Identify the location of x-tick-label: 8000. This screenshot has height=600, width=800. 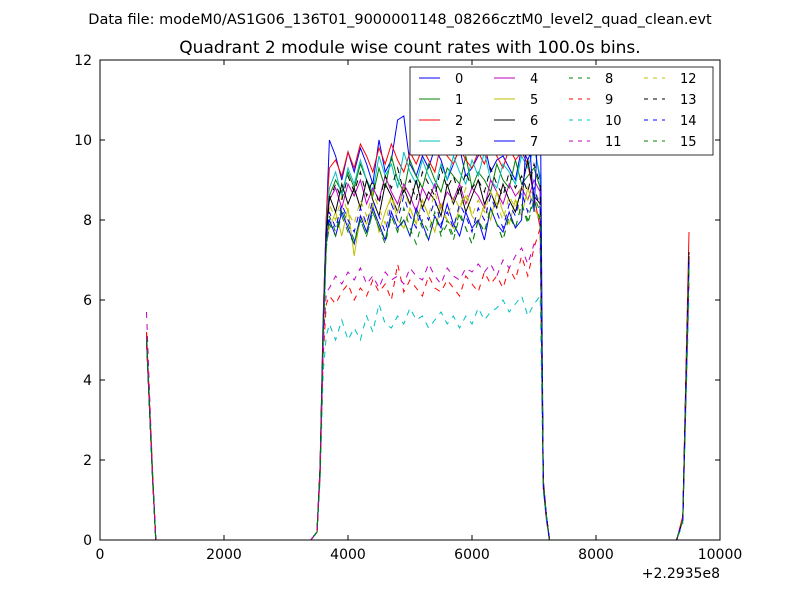
(596, 555).